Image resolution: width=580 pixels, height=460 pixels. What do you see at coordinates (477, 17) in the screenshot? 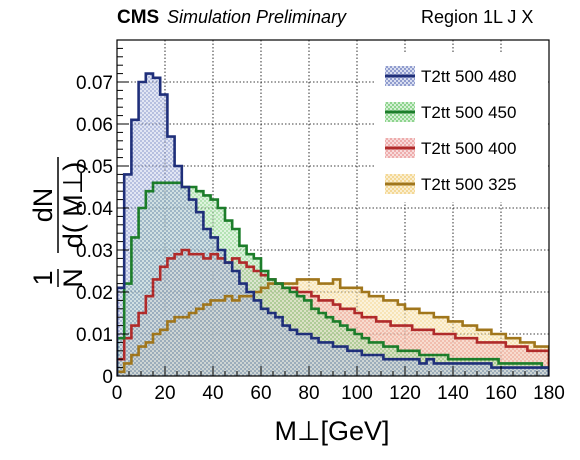
I see `region-label: Region 1L J X` at bounding box center [477, 17].